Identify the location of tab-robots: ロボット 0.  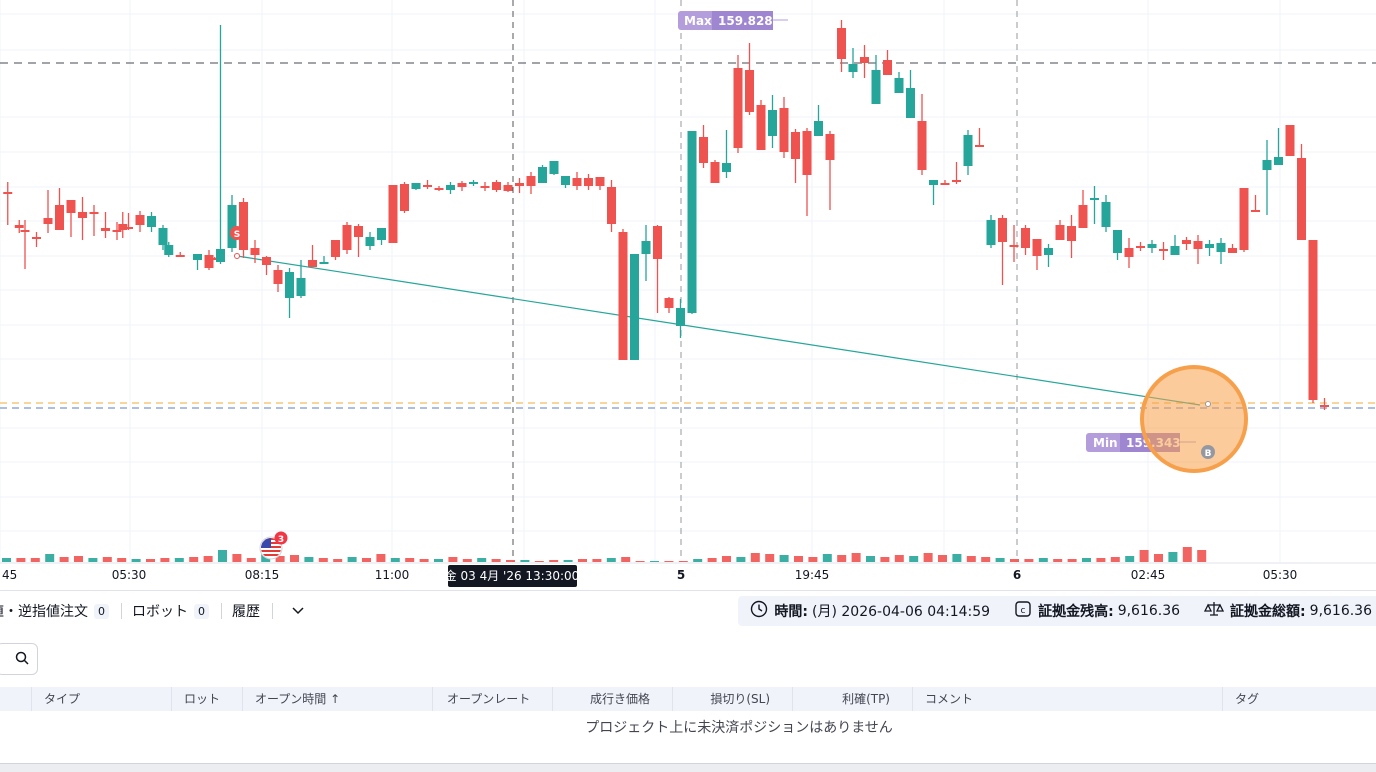
(176, 611).